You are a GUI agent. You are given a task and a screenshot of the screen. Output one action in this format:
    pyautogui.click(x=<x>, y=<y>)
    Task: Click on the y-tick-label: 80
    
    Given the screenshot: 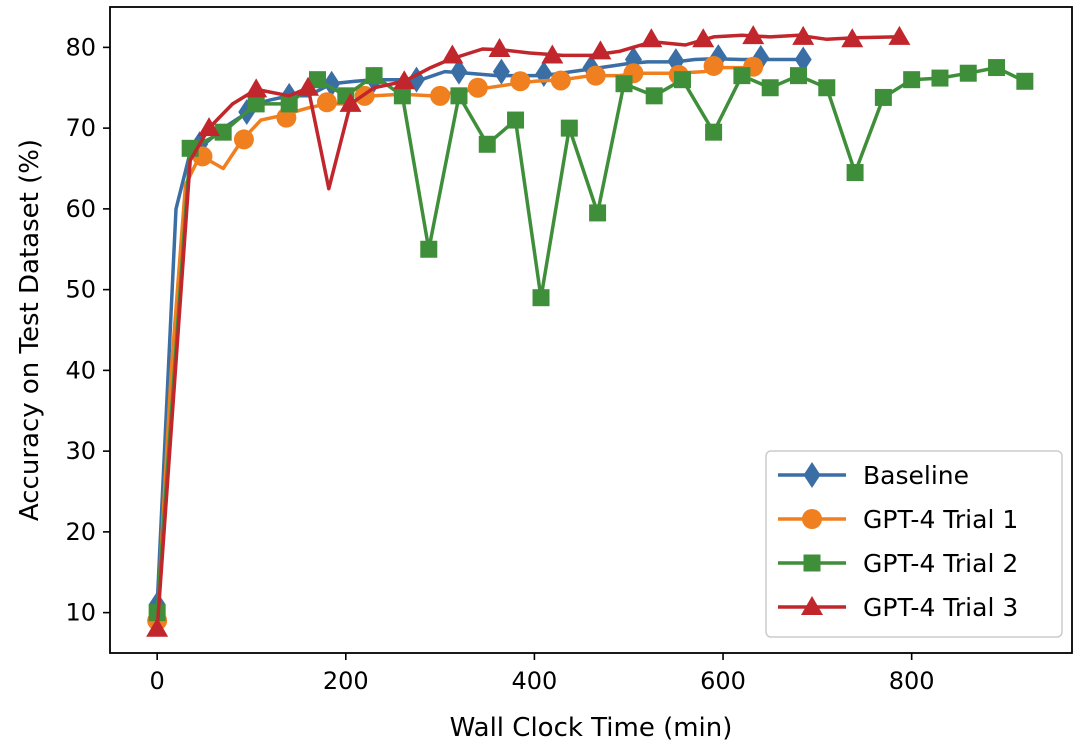 What is the action you would take?
    pyautogui.click(x=80, y=47)
    